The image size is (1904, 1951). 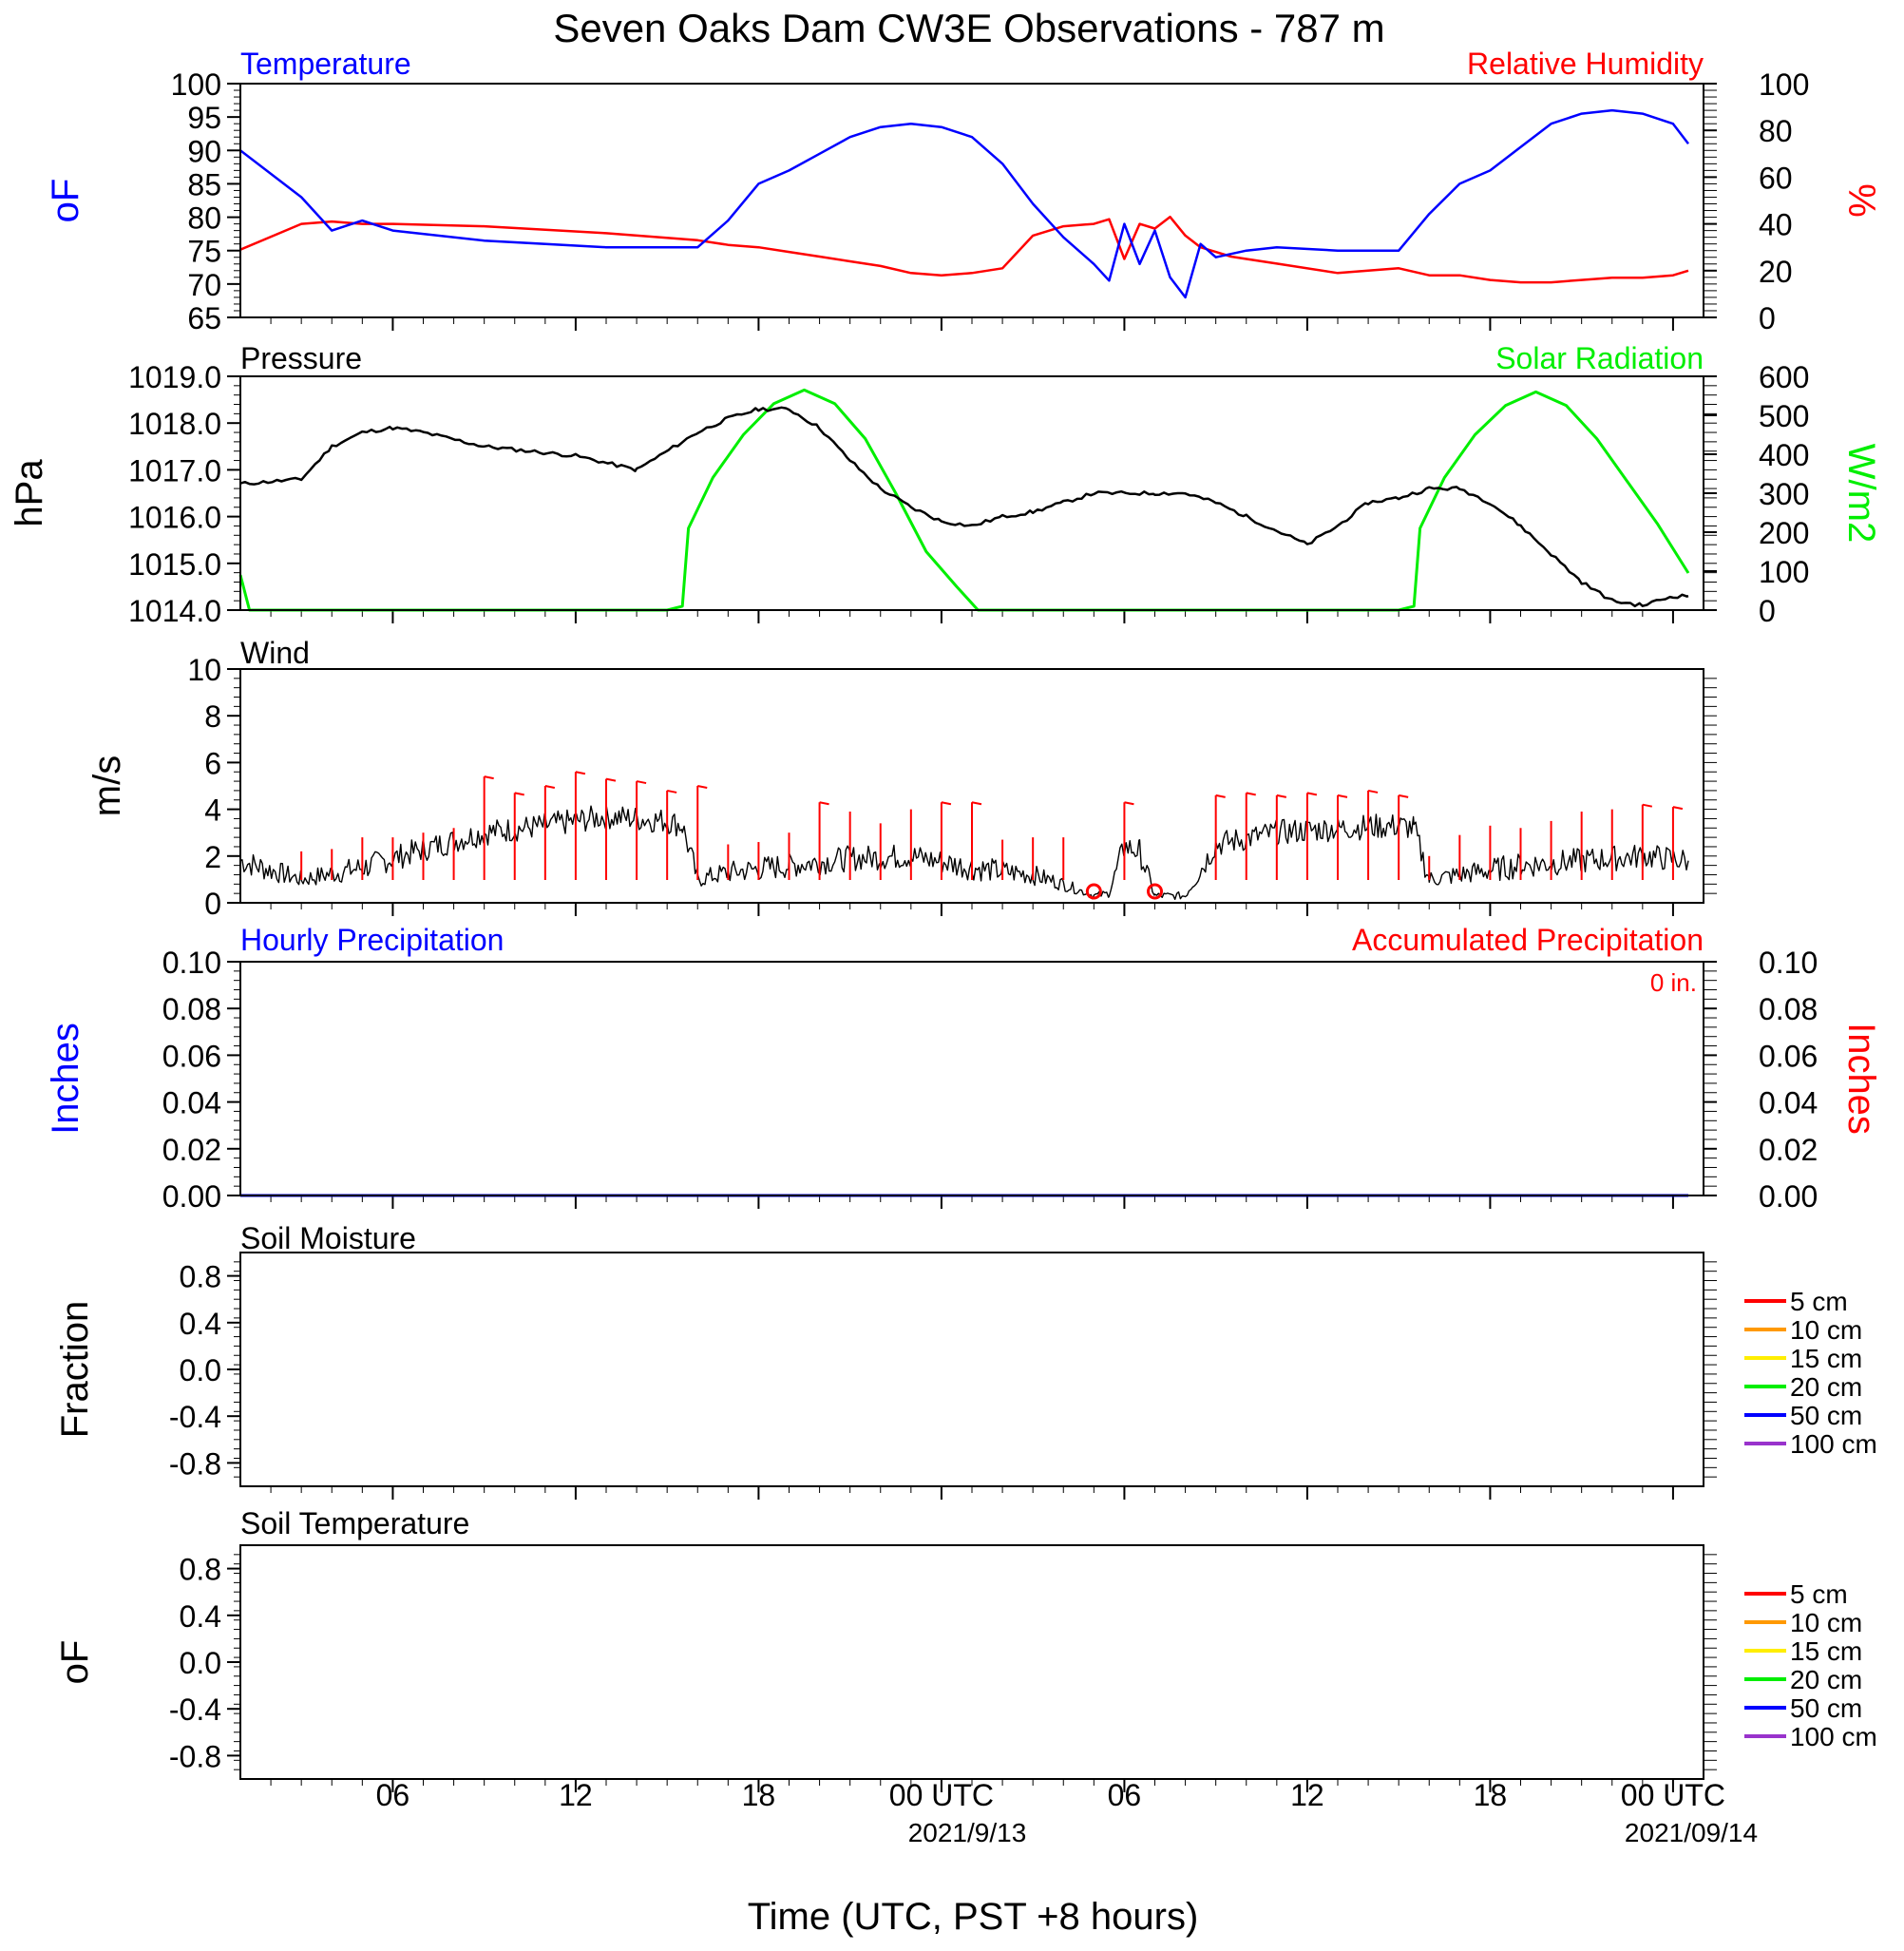 I want to click on y-tick-label-right: 0.10, so click(x=1789, y=963).